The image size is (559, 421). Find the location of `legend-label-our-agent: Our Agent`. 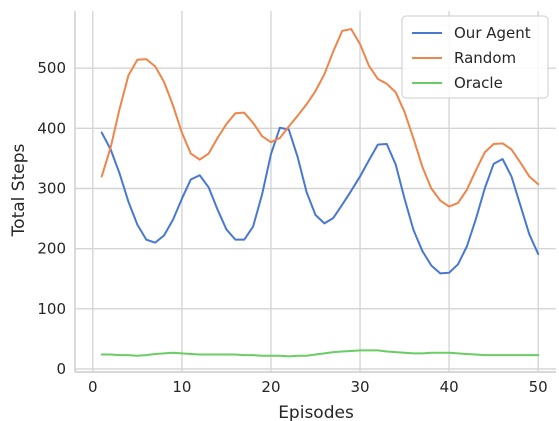

legend-label-our-agent: Our Agent is located at coordinates (492, 33).